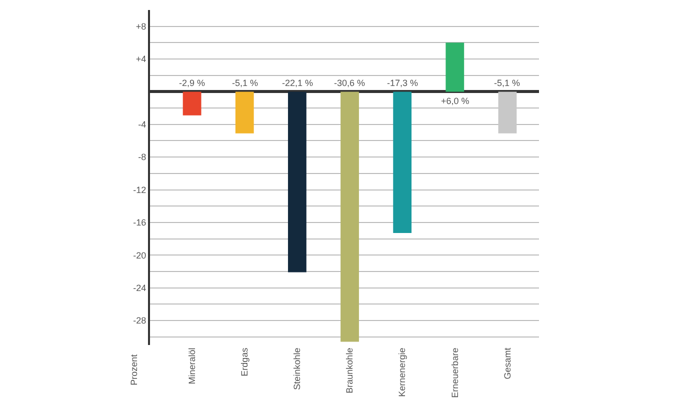  What do you see at coordinates (139, 223) in the screenshot?
I see `y-tick-label: -16` at bounding box center [139, 223].